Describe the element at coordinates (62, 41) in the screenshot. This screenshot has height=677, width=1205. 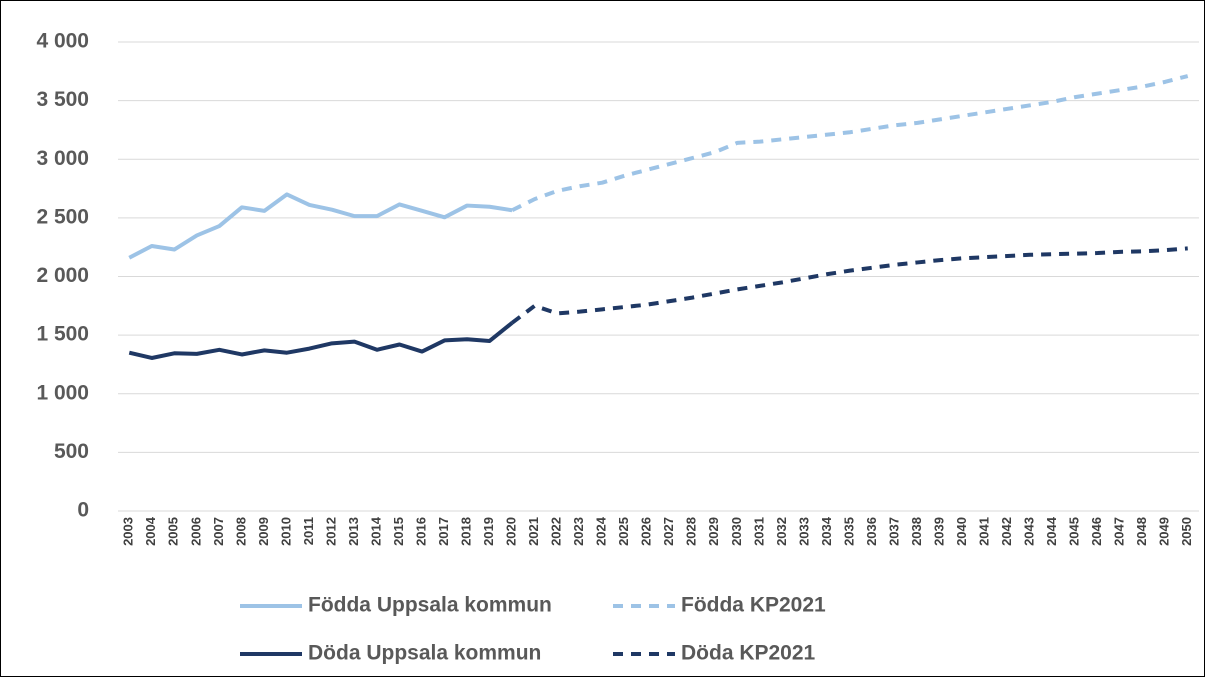
I see `y-tick-label: 4 000` at that location.